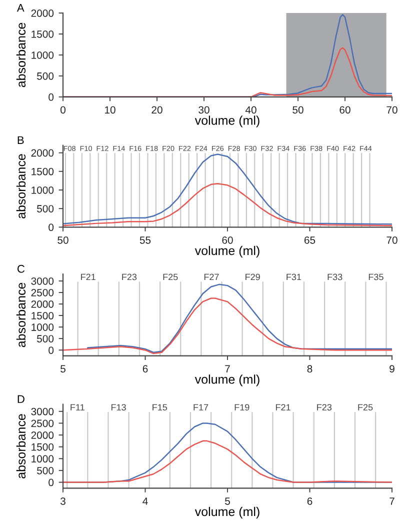 Image resolution: width=400 pixels, height=521 pixels. Describe the element at coordinates (145, 501) in the screenshot. I see `x-tick-label: 4` at that location.